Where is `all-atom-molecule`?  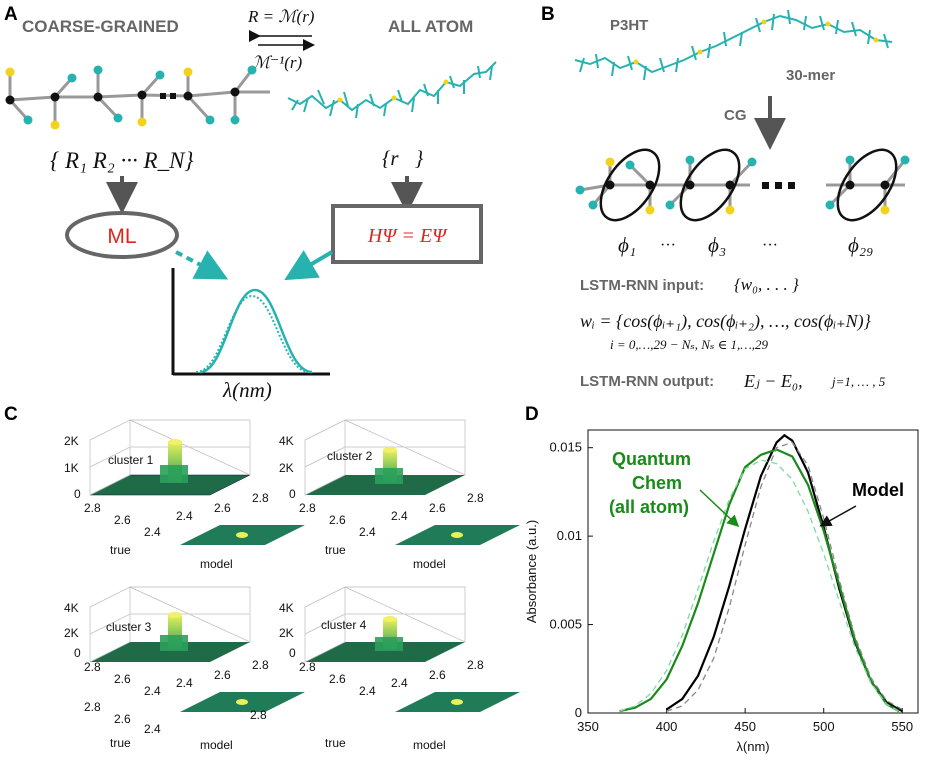 all-atom-molecule is located at coordinates (392, 90).